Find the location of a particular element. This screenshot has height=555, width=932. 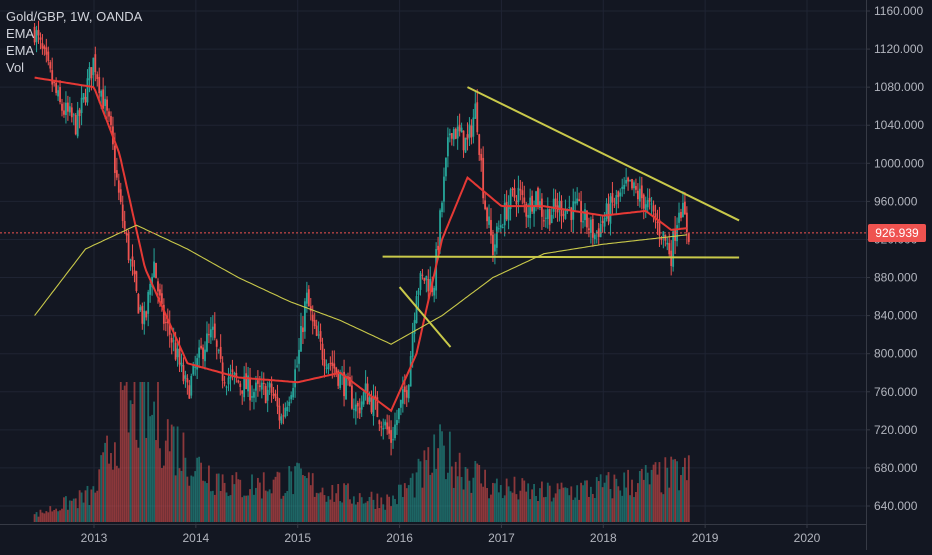

y-tick-label: 1120.000 is located at coordinates (898, 49).